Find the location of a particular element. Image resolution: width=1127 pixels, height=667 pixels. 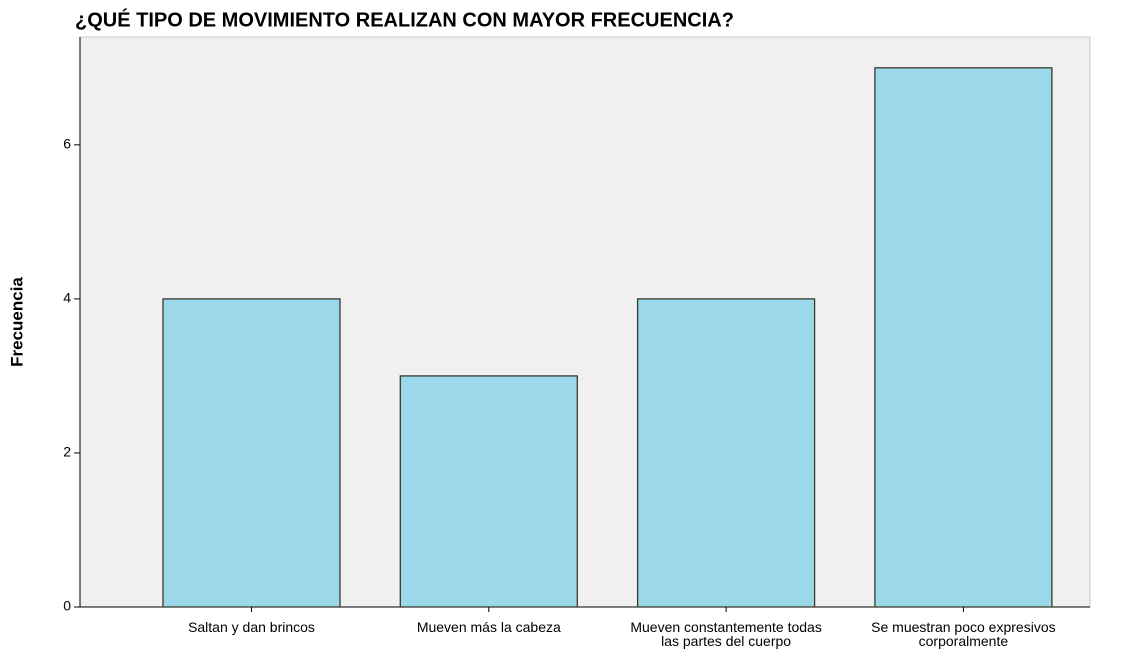

y-tick-label: 0 is located at coordinates (67, 606).